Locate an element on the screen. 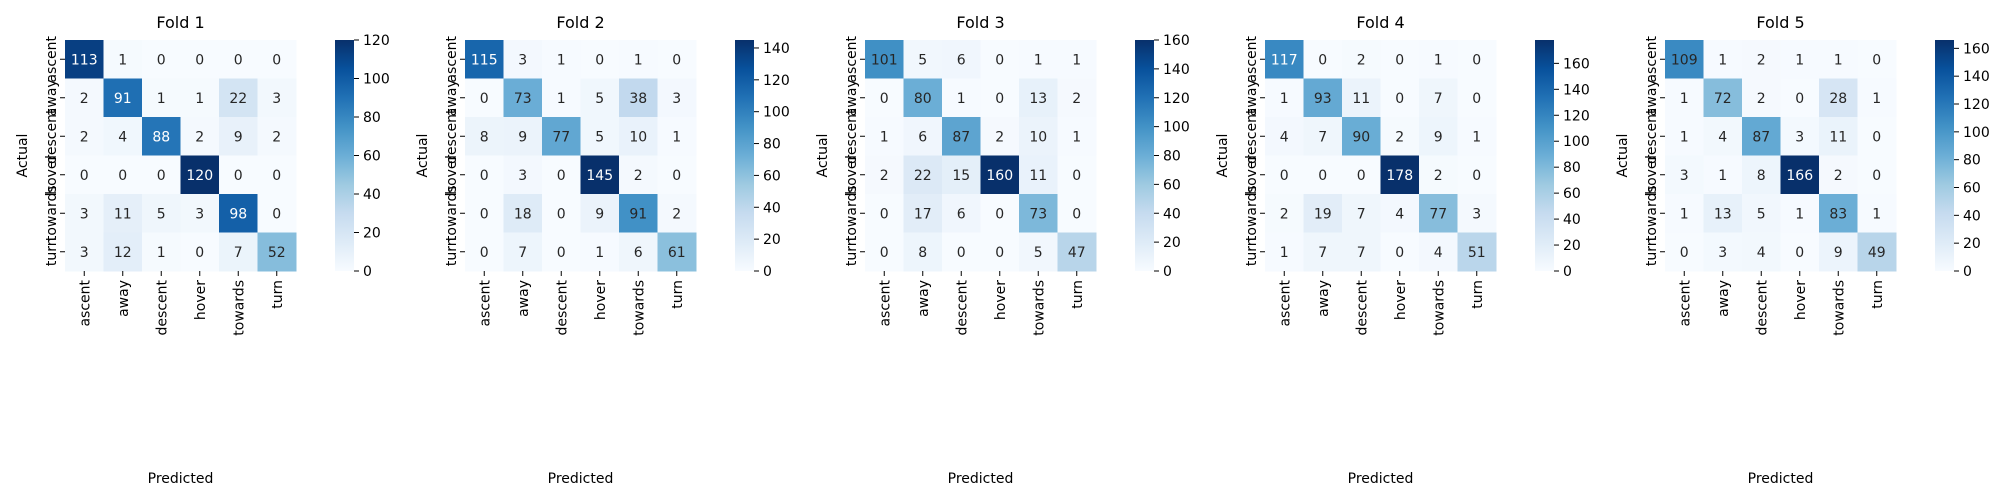 The width and height of the screenshot is (2000, 500). cell-value-label: 166 is located at coordinates (1799, 176).